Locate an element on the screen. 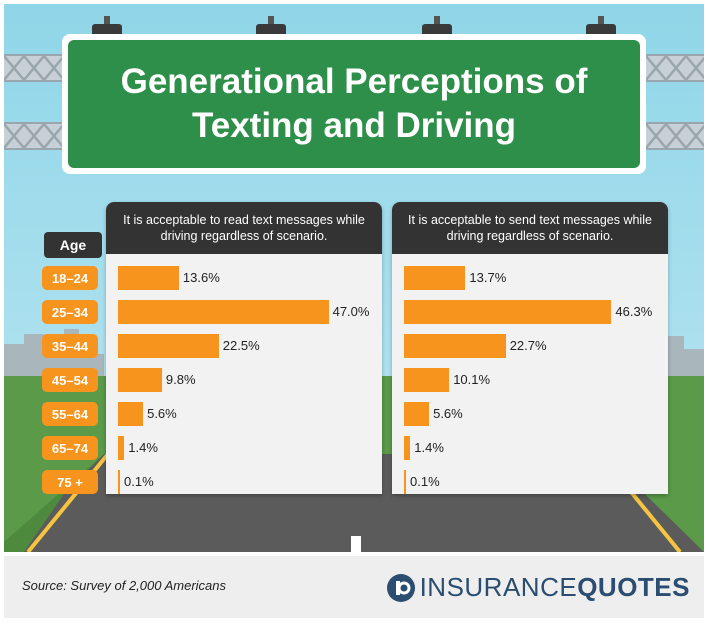  left-truss-bottom is located at coordinates (34, 136).